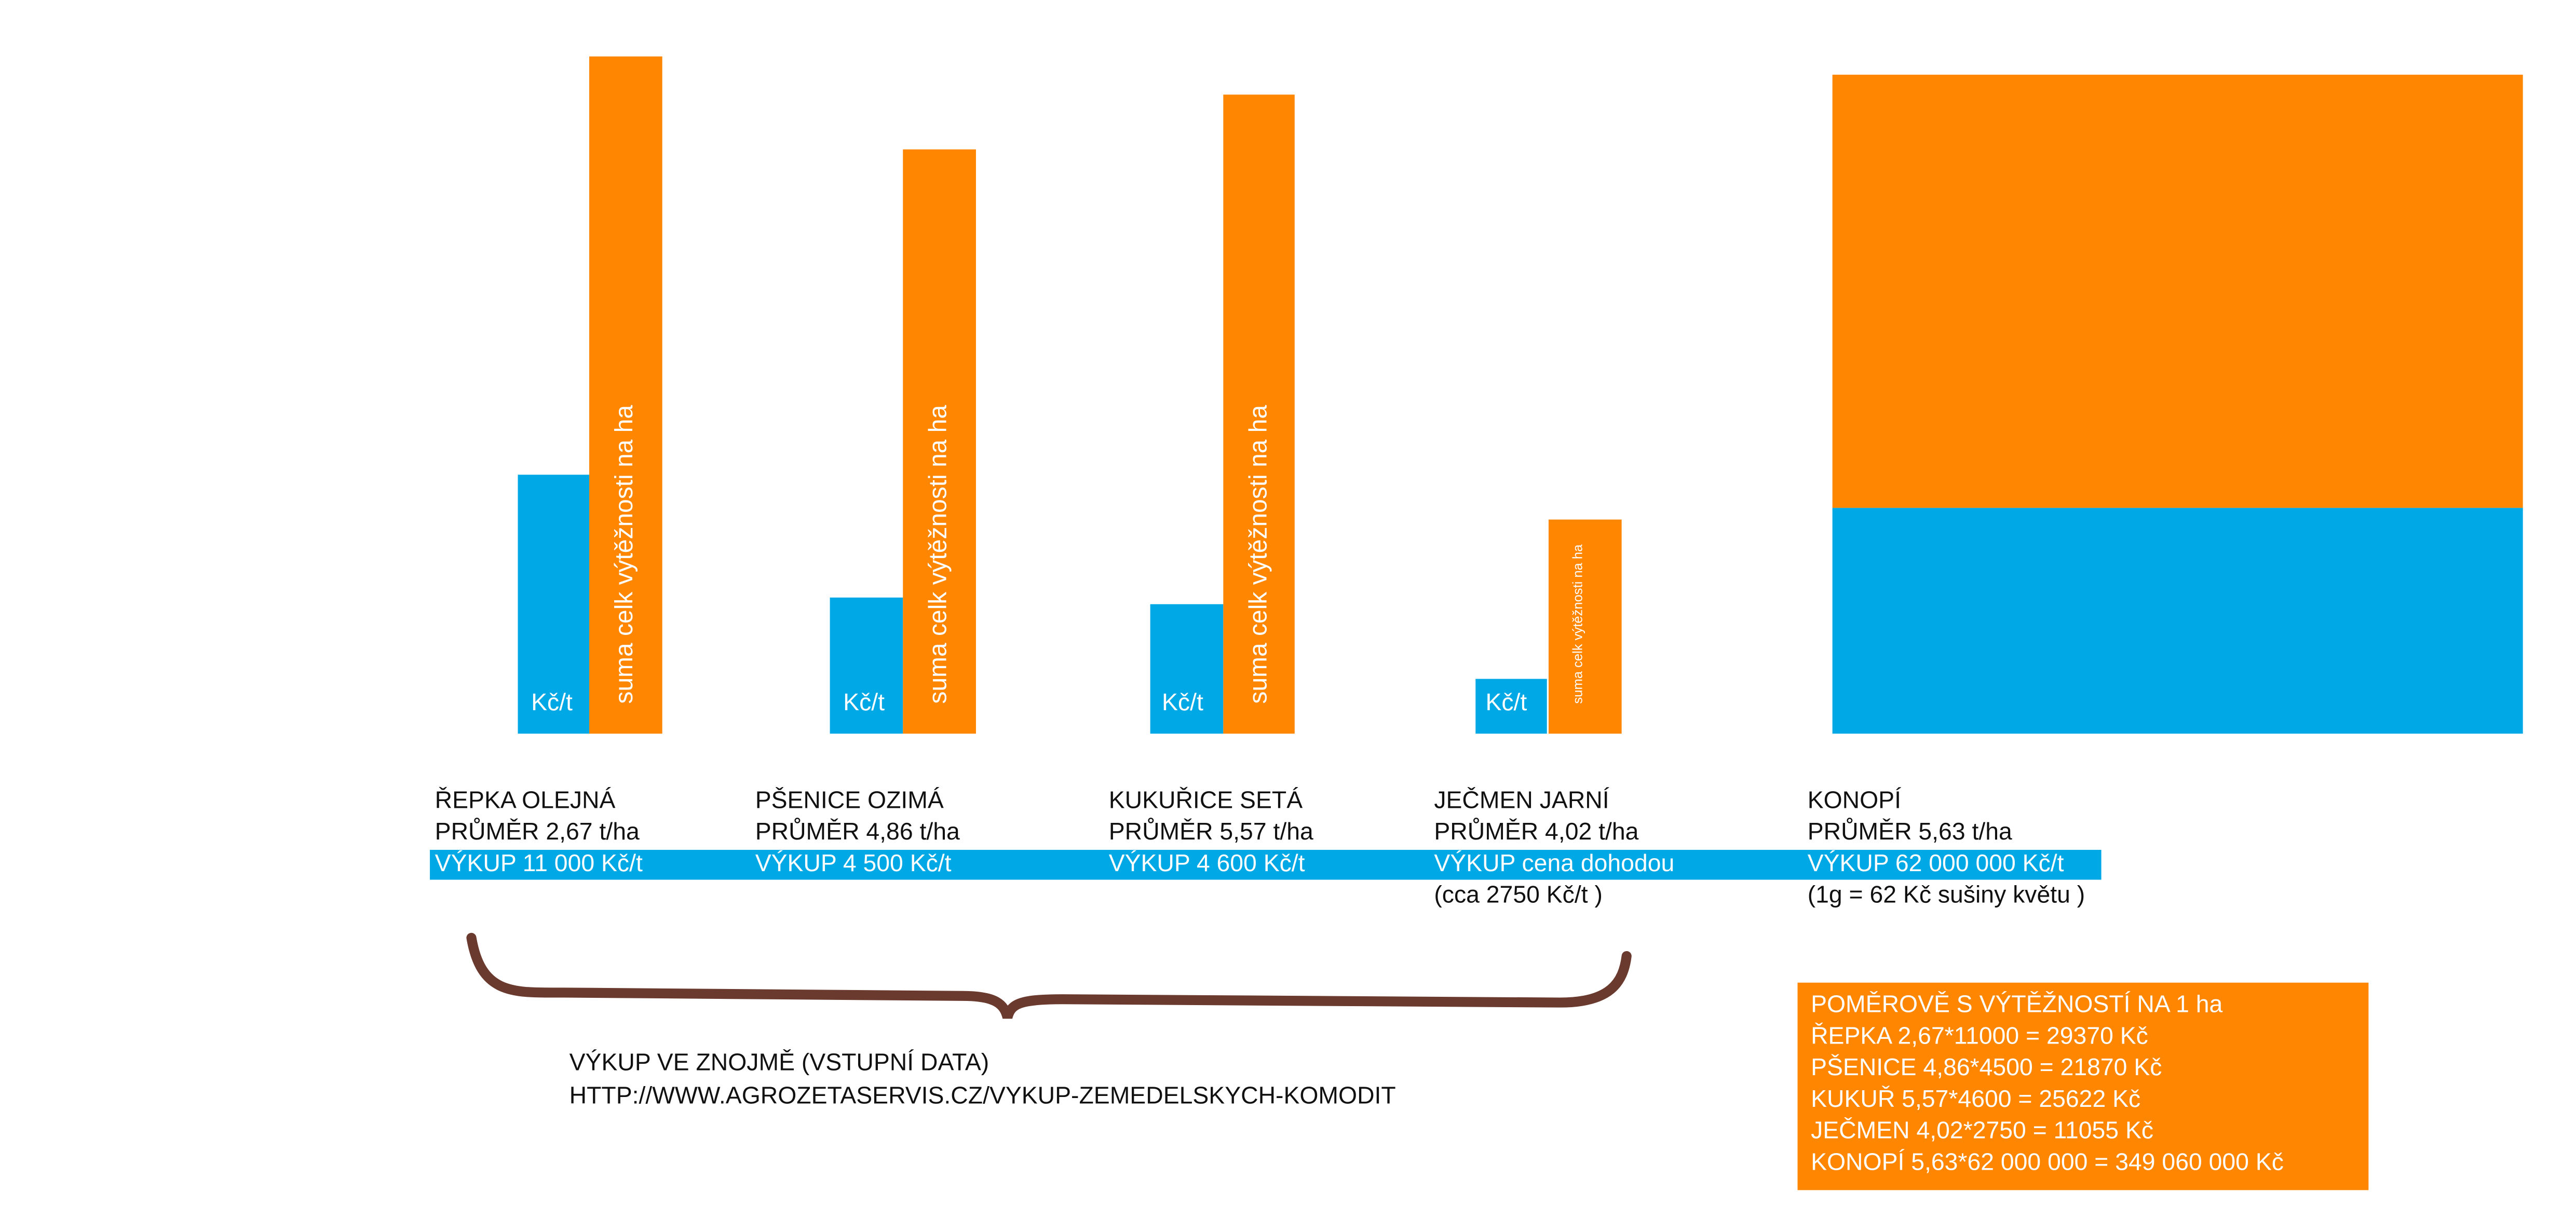  What do you see at coordinates (1946, 895) in the screenshot?
I see `crop-note: (1g = 62 Kč sušiny květu )` at bounding box center [1946, 895].